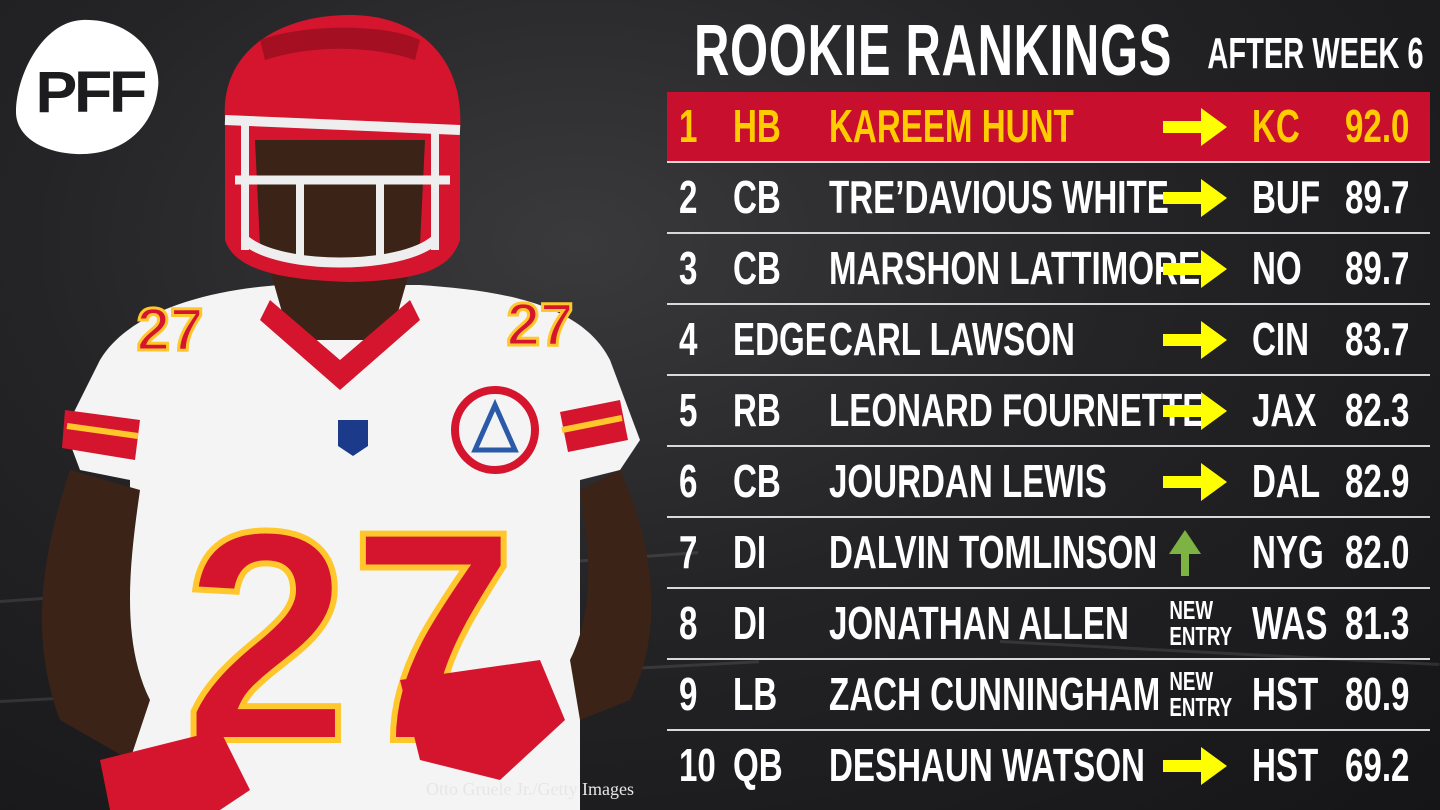 Image resolution: width=1440 pixels, height=810 pixels. I want to click on position-cell: HB, so click(757, 126).